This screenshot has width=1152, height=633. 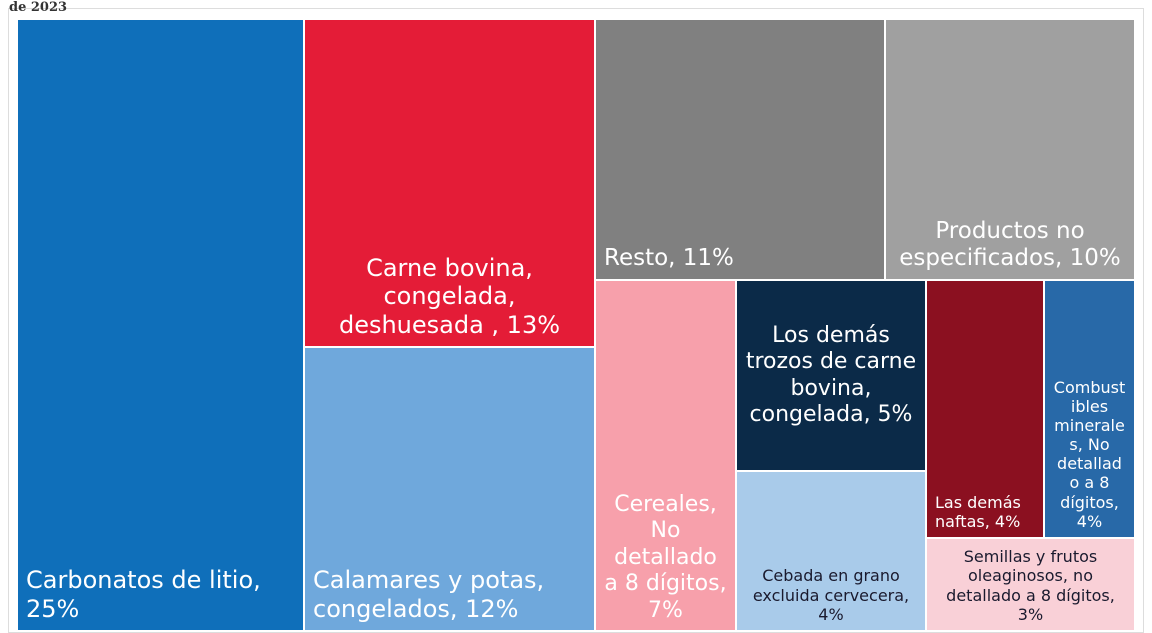 What do you see at coordinates (978, 511) in the screenshot?
I see `tile-label: Las demás naftas, 4%` at bounding box center [978, 511].